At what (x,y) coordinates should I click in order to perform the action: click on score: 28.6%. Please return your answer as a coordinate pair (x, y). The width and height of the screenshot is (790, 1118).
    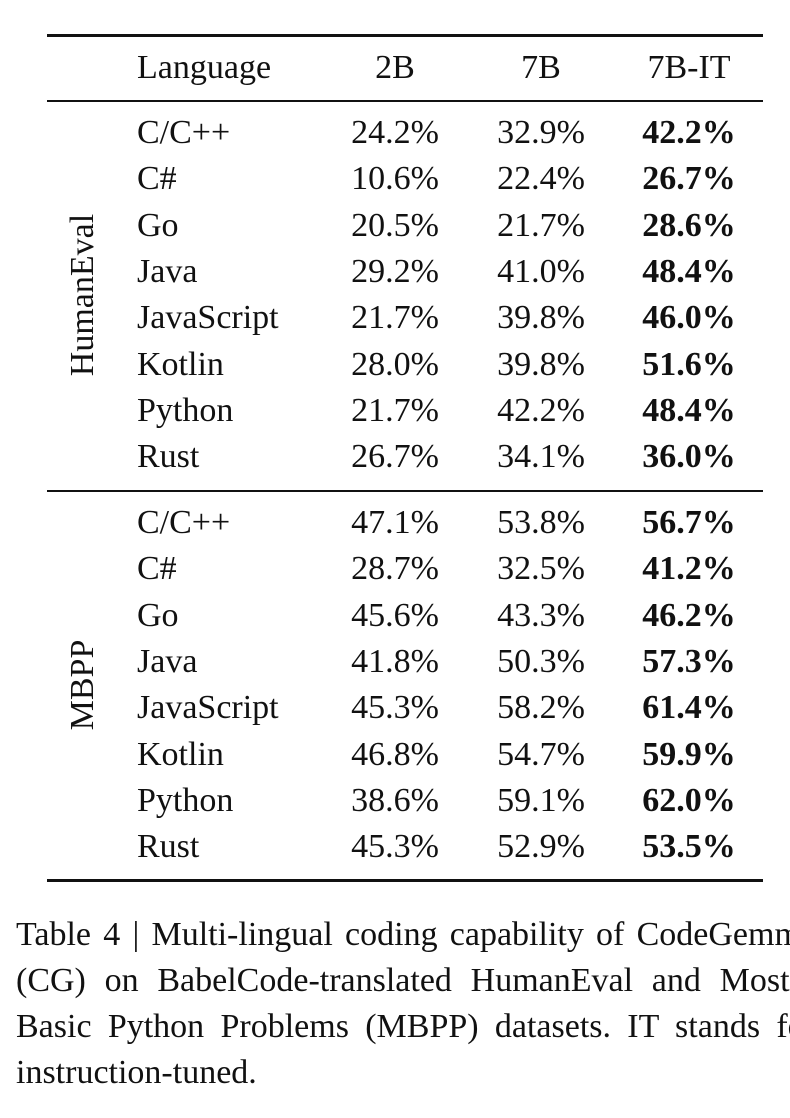
    Looking at the image, I should click on (689, 225).